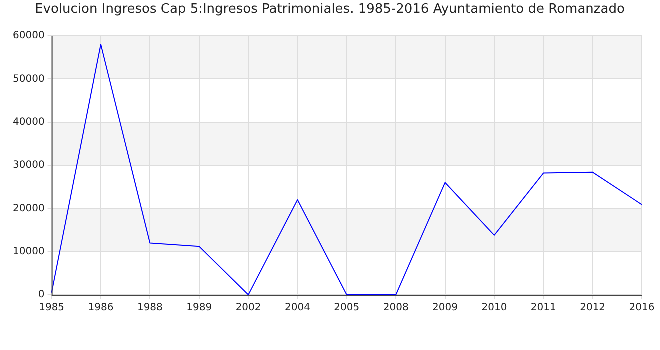 This screenshot has height=350, width=660. What do you see at coordinates (41, 295) in the screenshot?
I see `y-tick-label: 0` at bounding box center [41, 295].